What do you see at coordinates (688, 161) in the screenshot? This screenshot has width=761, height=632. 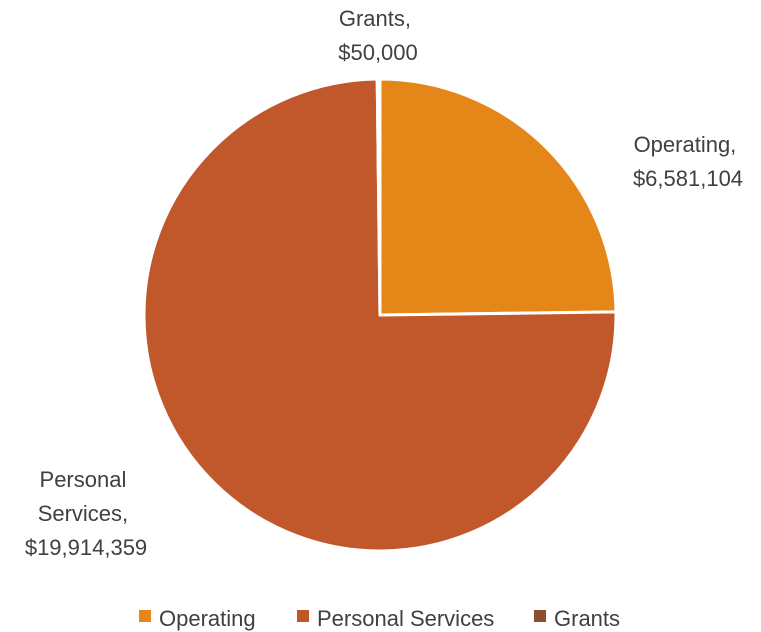 I see `data-label-operating: Operating, $6,581,104` at bounding box center [688, 161].